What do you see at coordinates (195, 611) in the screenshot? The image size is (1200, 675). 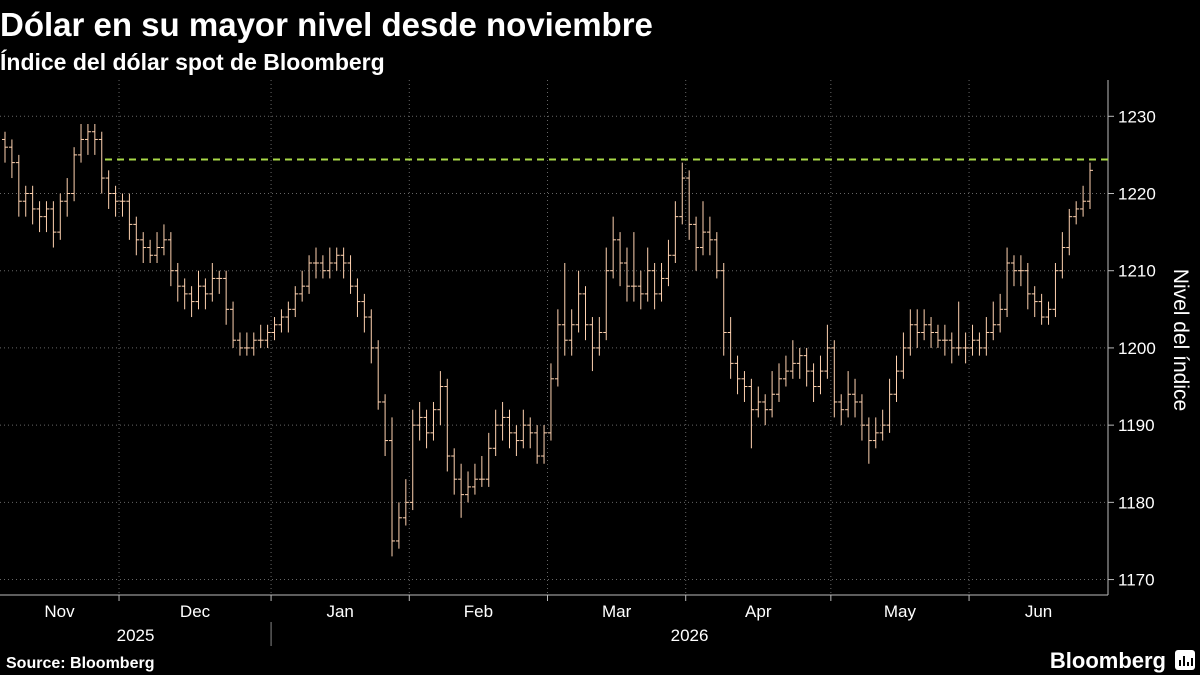 I see `x-tick-label: Dec` at bounding box center [195, 611].